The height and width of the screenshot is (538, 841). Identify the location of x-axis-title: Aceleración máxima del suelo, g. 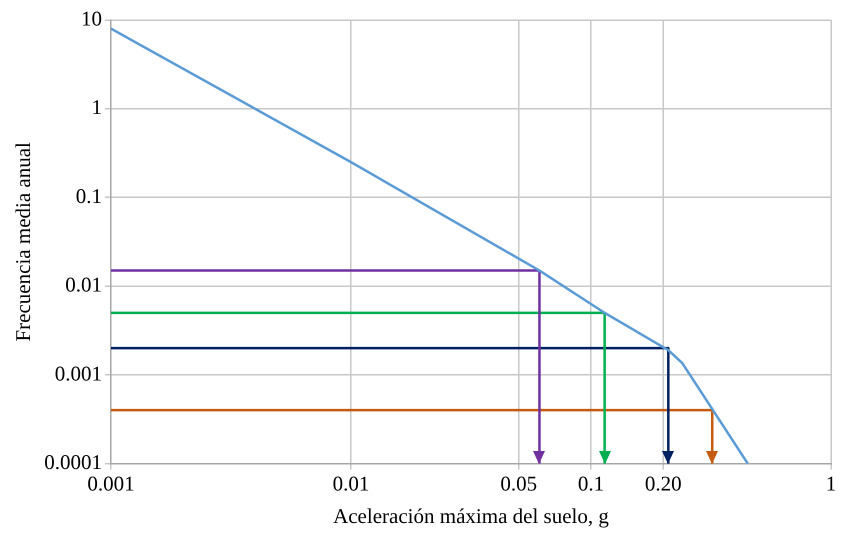
(471, 516).